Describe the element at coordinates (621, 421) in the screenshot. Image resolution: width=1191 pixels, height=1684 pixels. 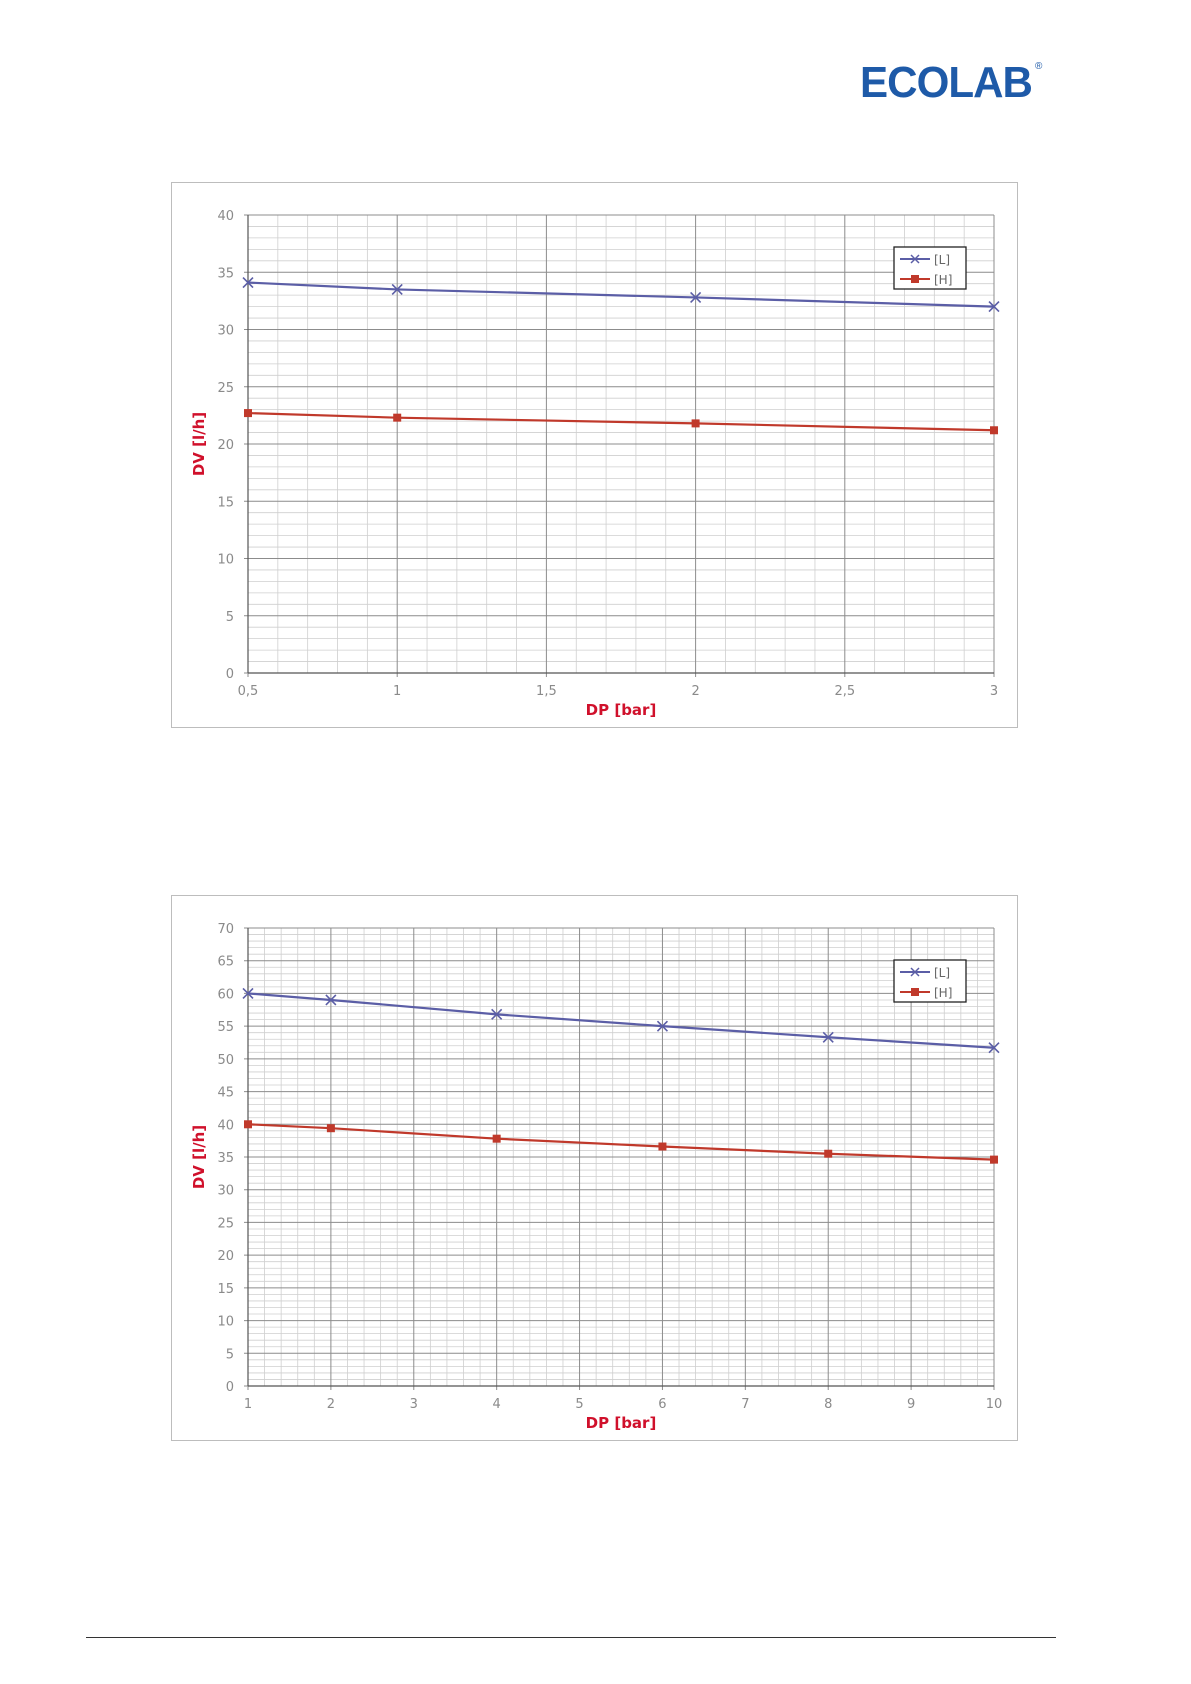
I see `chart-1-series-H-line` at that location.